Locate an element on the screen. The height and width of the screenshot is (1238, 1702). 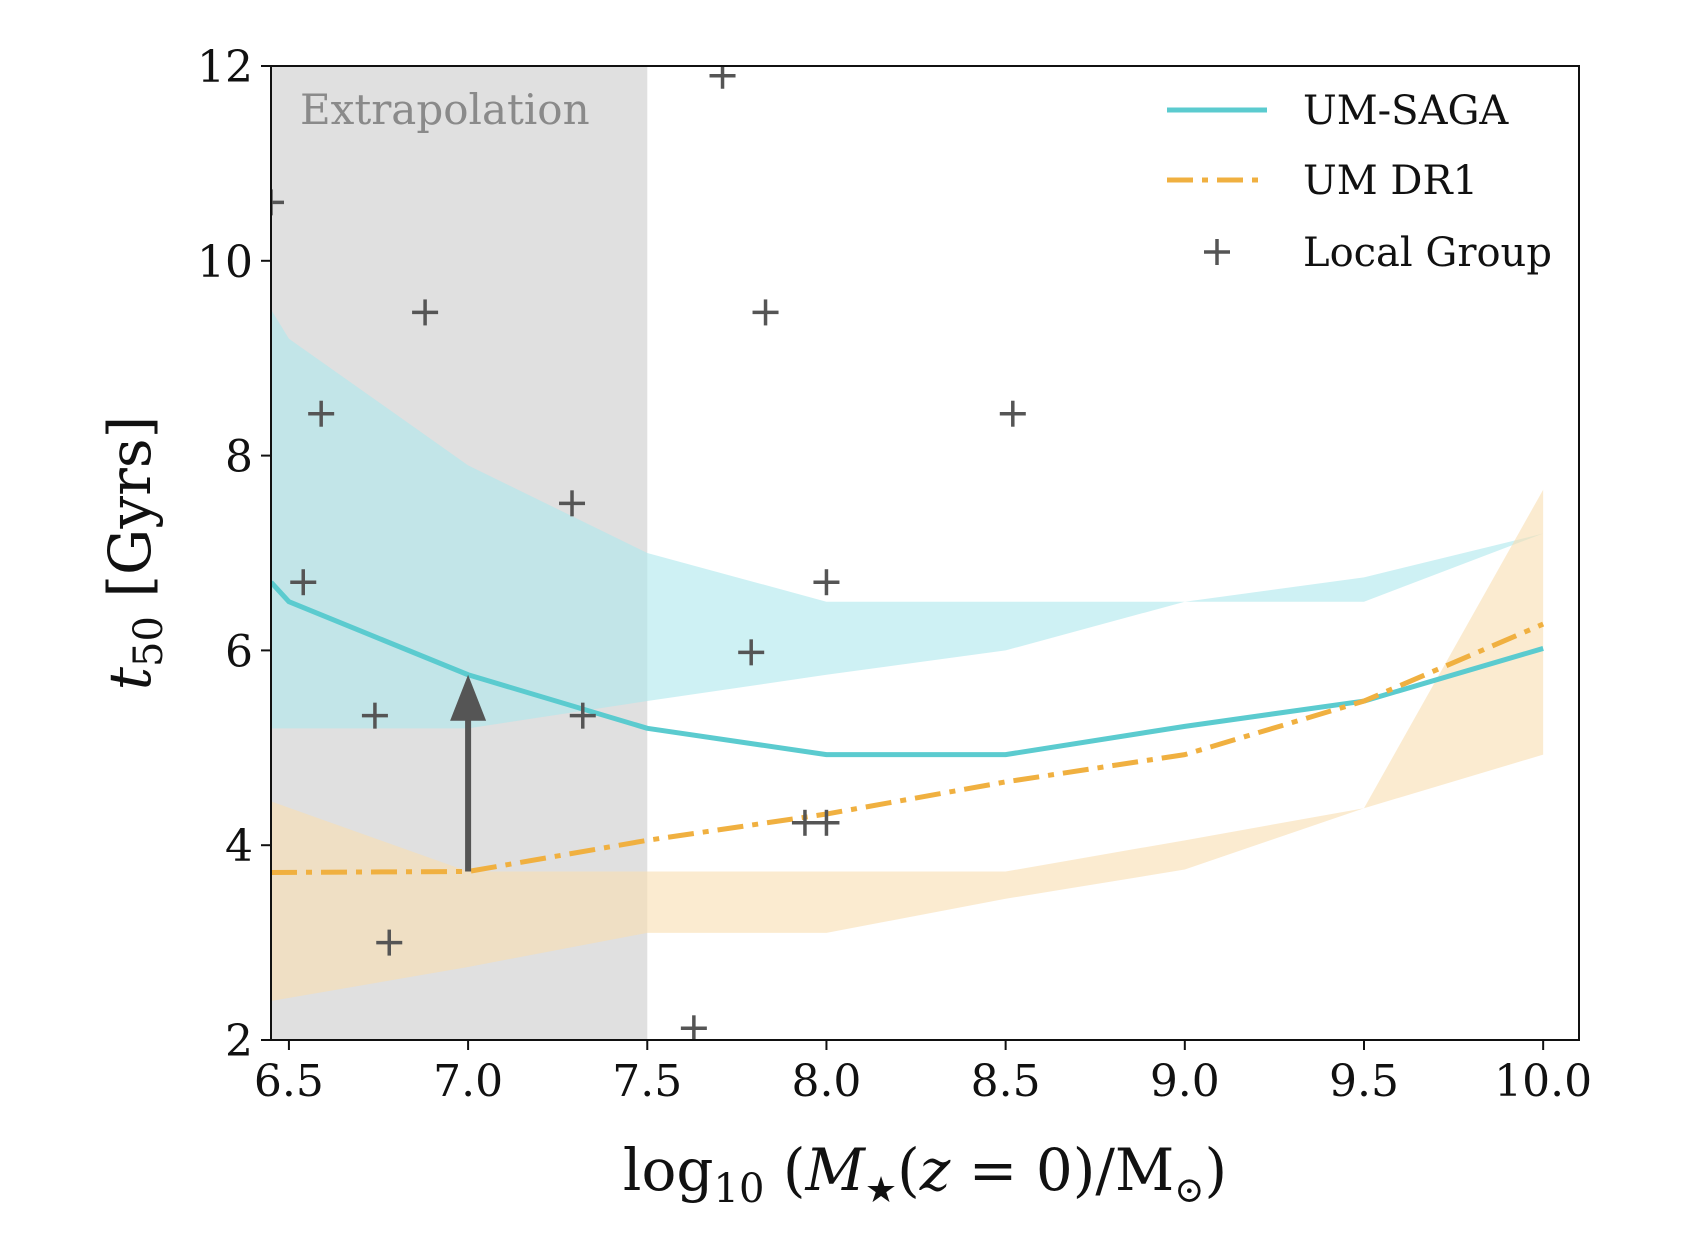
x-axis-label: log10 (M★(z = 0)/M⊙) is located at coordinates (925, 1174).